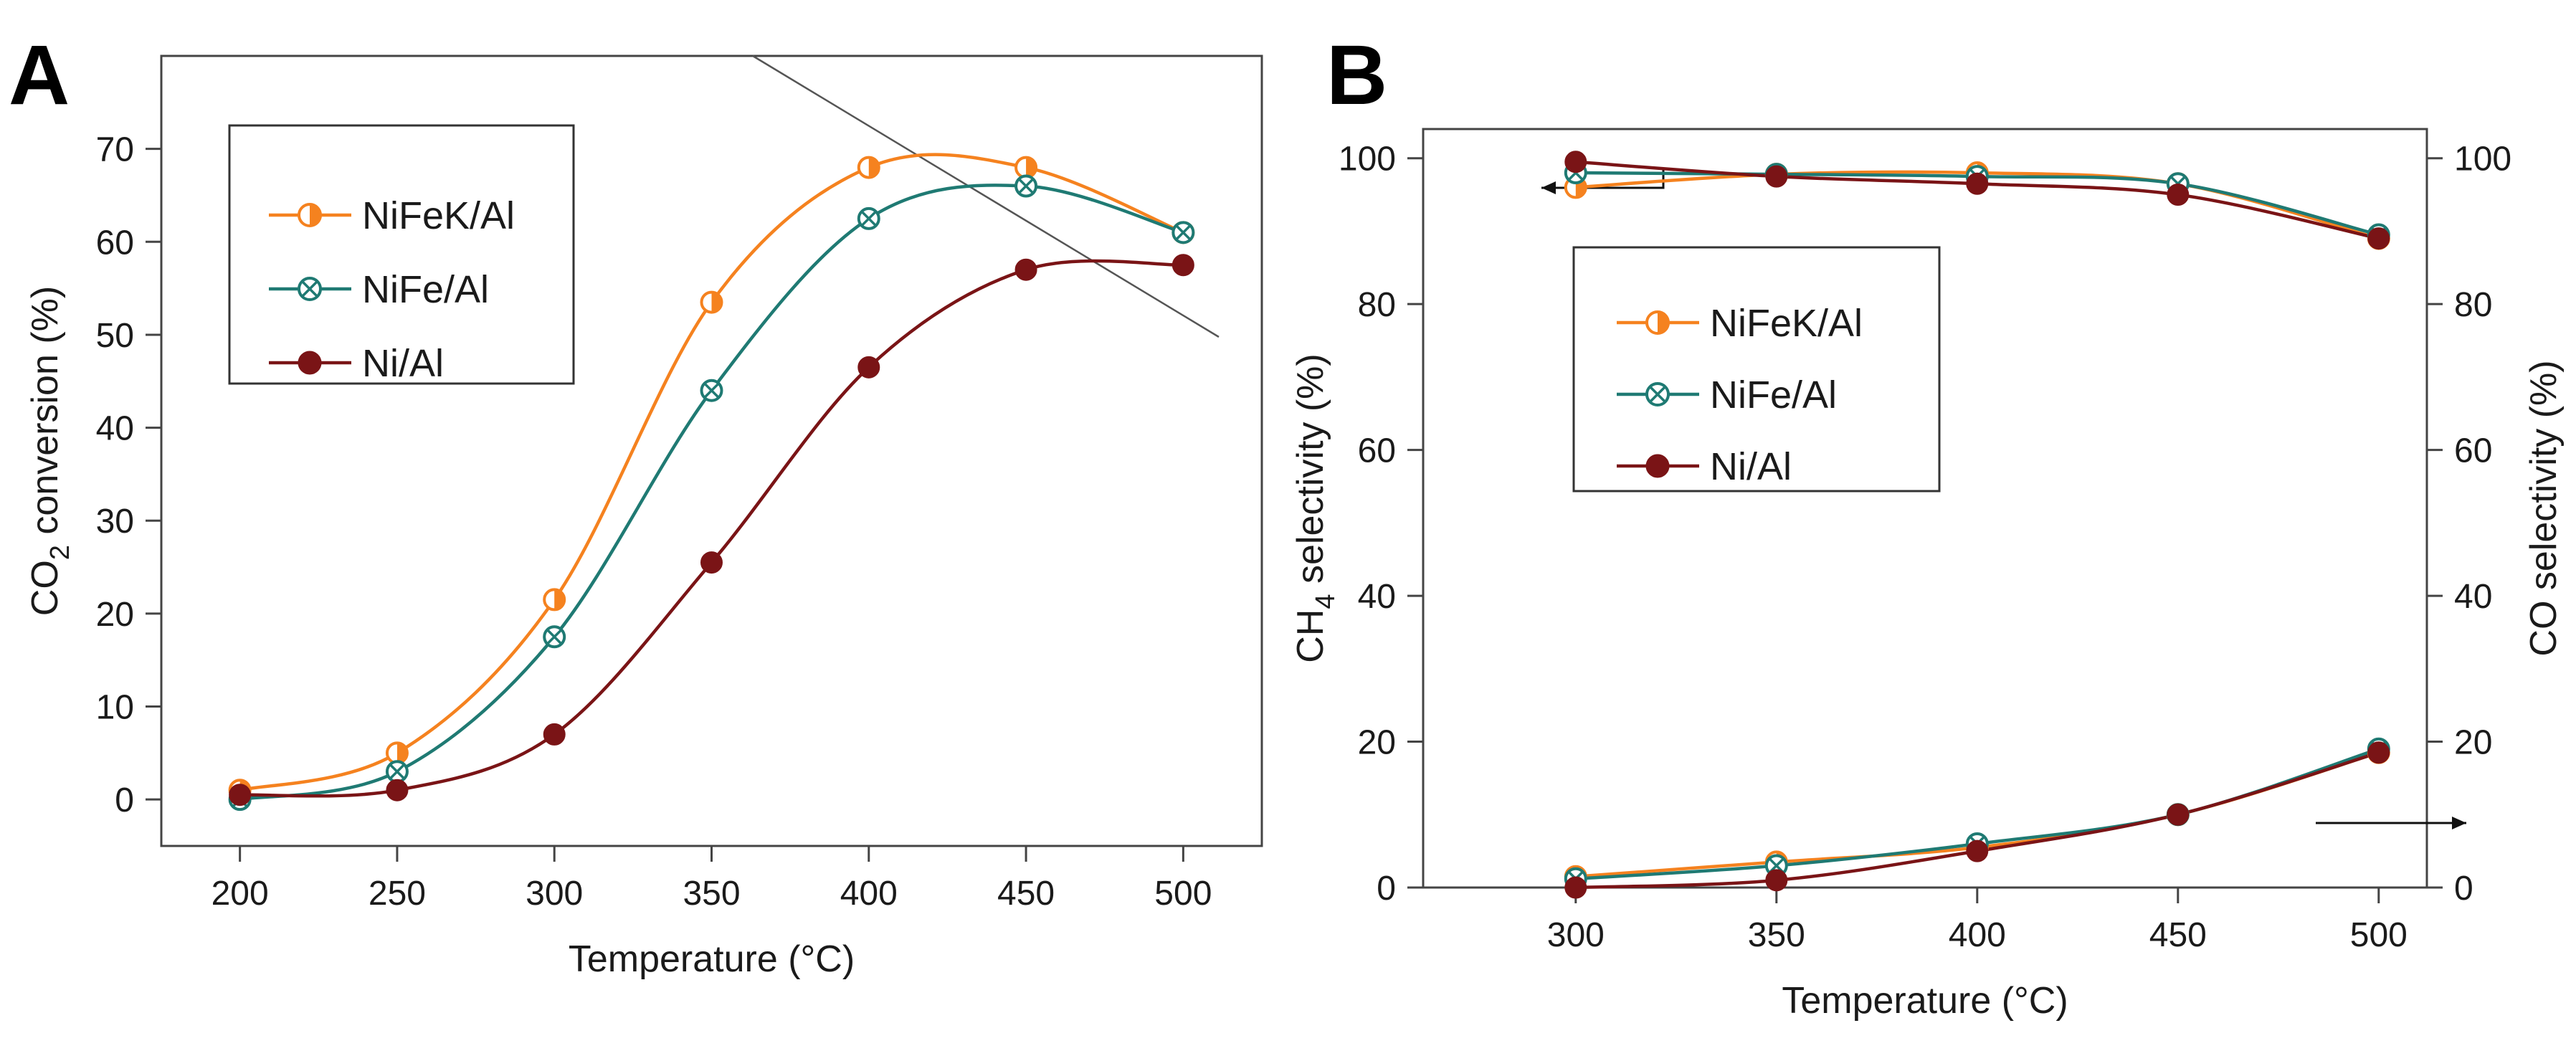  I want to click on panel-b-x-tick-label: 450, so click(2178, 935).